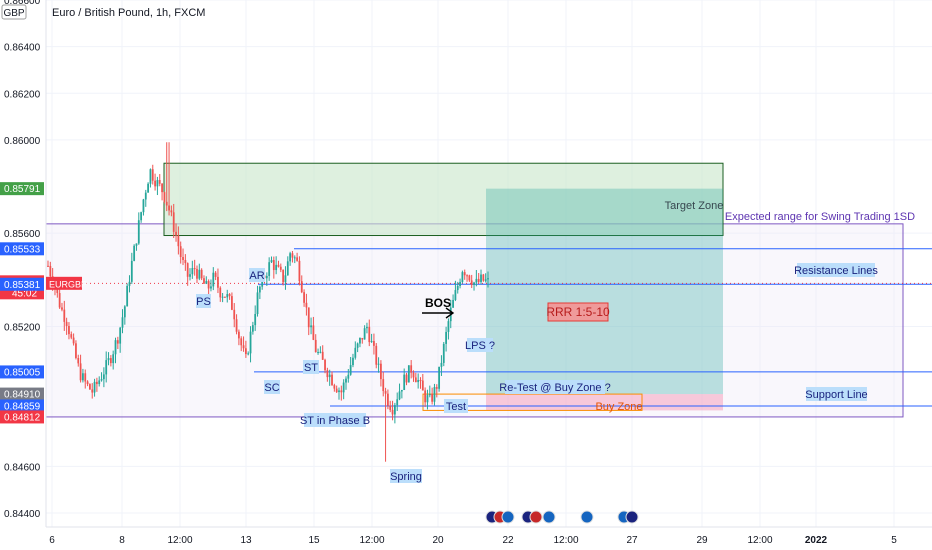 This screenshot has height=550, width=932. I want to click on x-tick-label: 12:00, so click(759, 540).